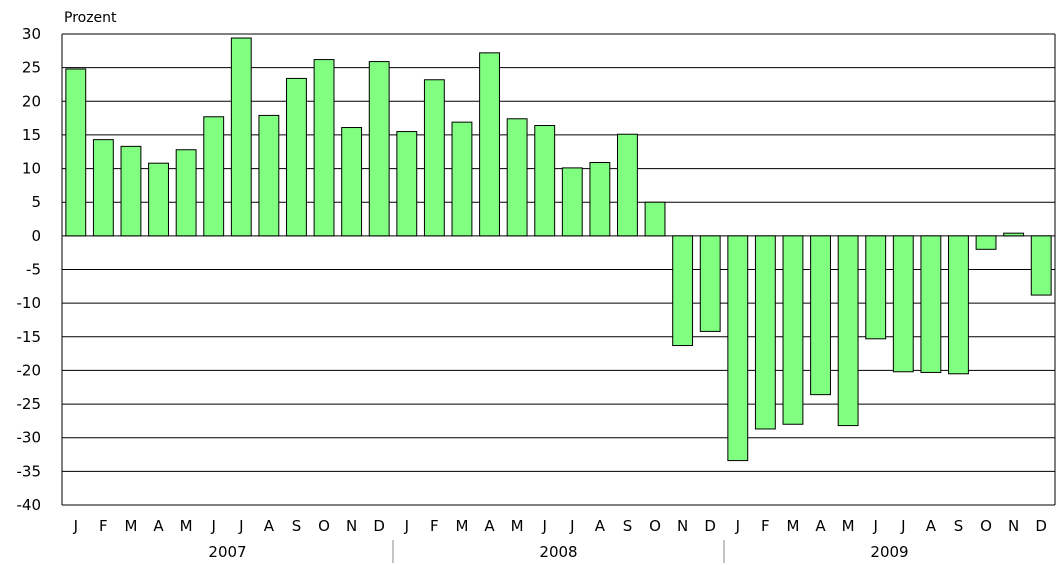  Describe the element at coordinates (31, 169) in the screenshot. I see `y-tick-label: 10` at that location.